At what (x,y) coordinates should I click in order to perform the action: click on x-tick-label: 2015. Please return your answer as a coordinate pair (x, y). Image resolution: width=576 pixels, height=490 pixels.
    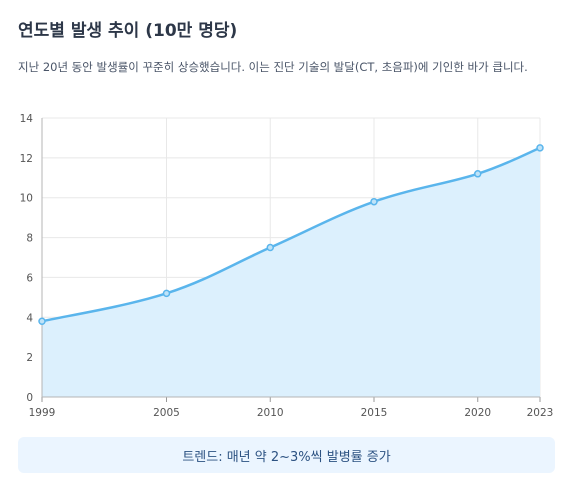
    Looking at the image, I should click on (374, 413).